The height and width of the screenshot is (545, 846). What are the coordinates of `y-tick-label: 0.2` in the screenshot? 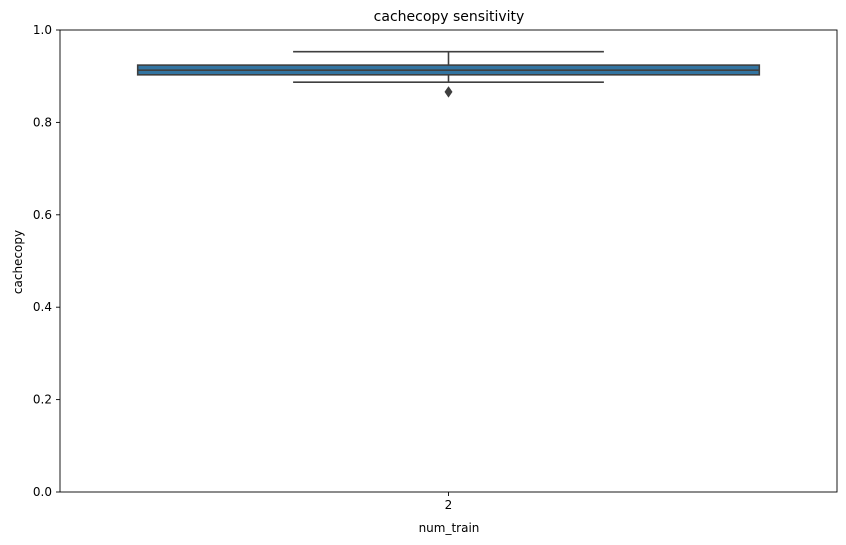 It's located at (42, 400).